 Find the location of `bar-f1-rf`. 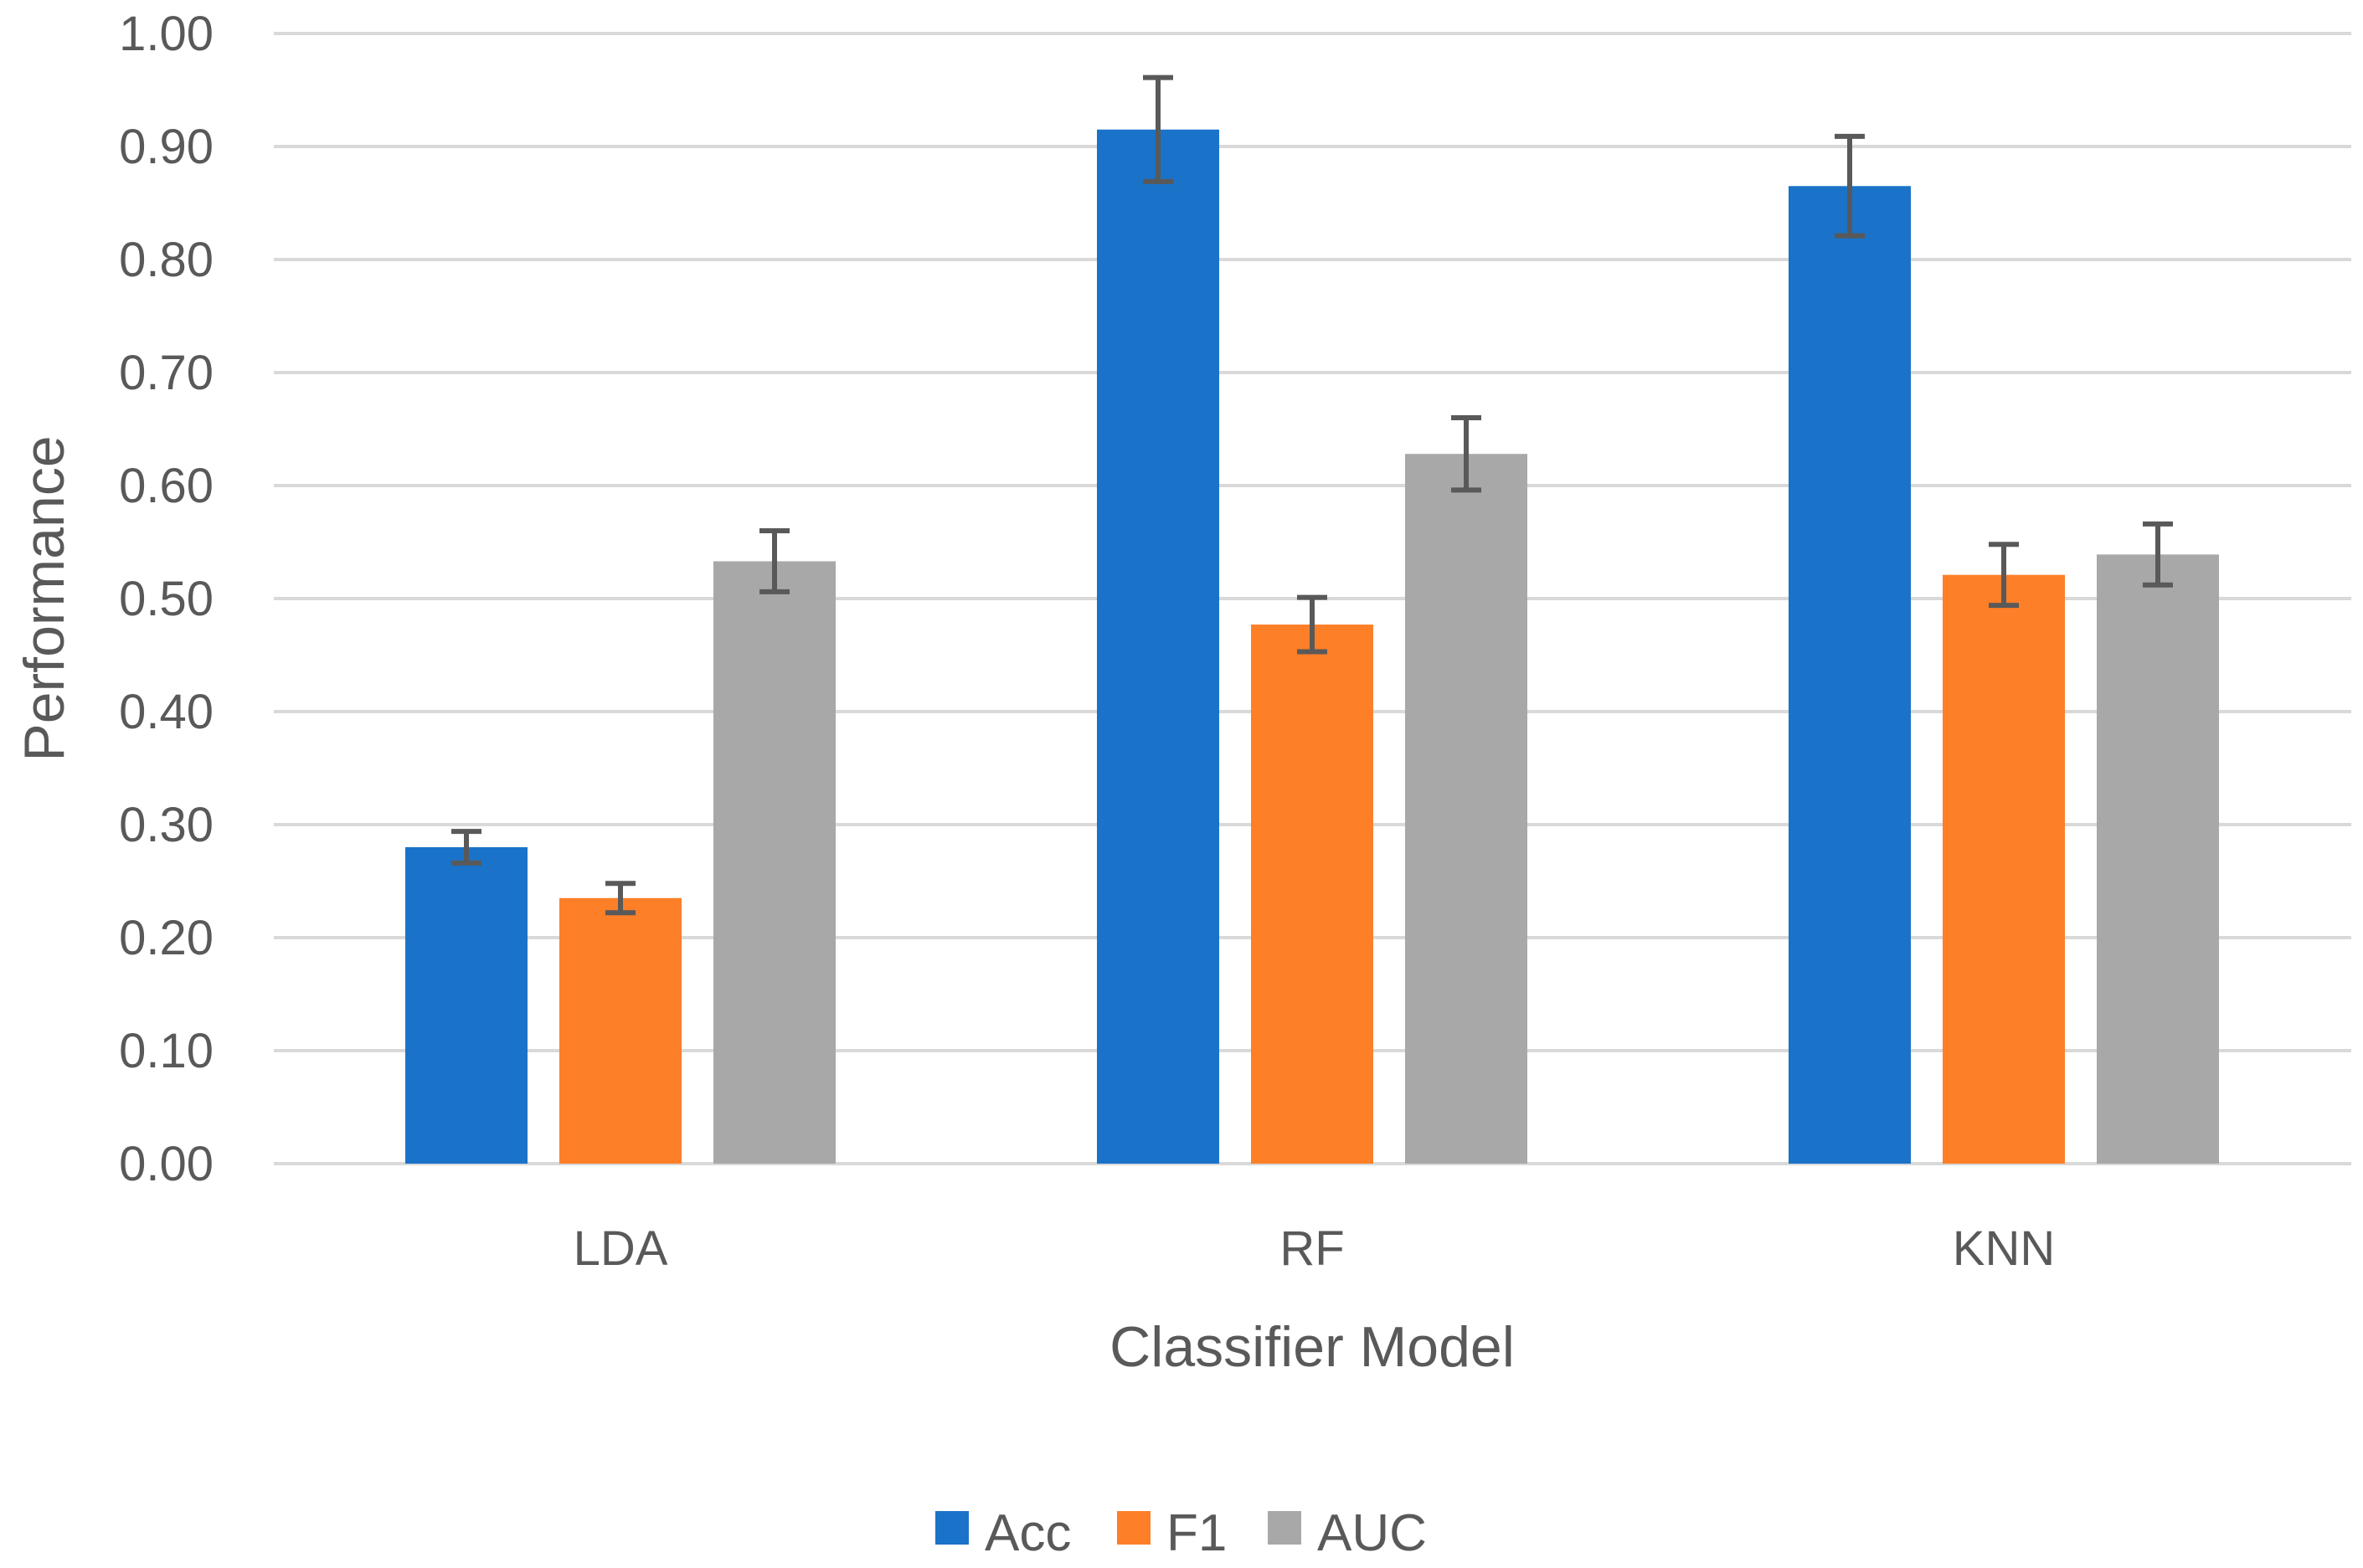

bar-f1-rf is located at coordinates (1312, 894).